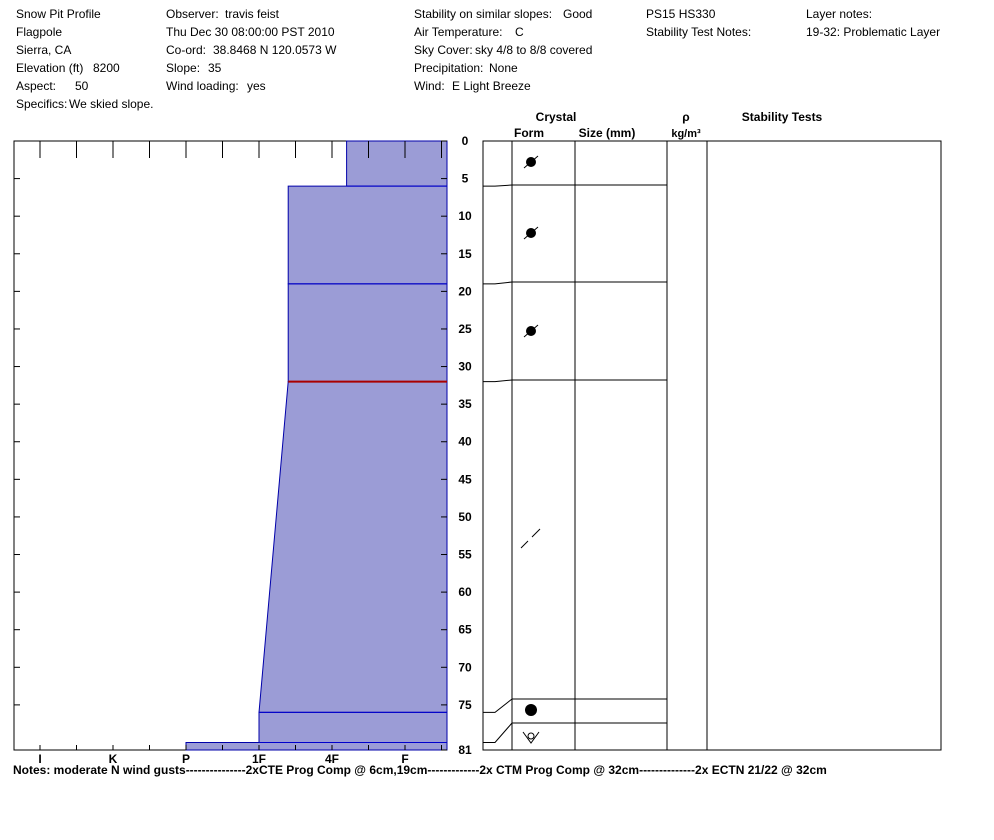  I want to click on slope-value: 35, so click(215, 68).